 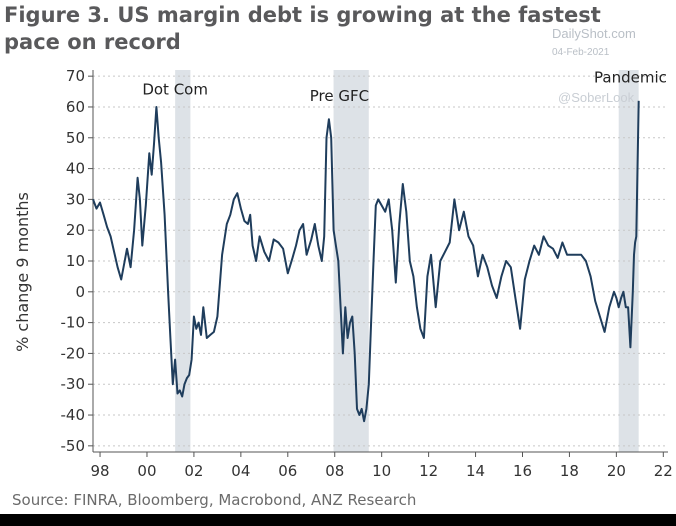 I want to click on y-tick-label: 10, so click(x=75, y=261).